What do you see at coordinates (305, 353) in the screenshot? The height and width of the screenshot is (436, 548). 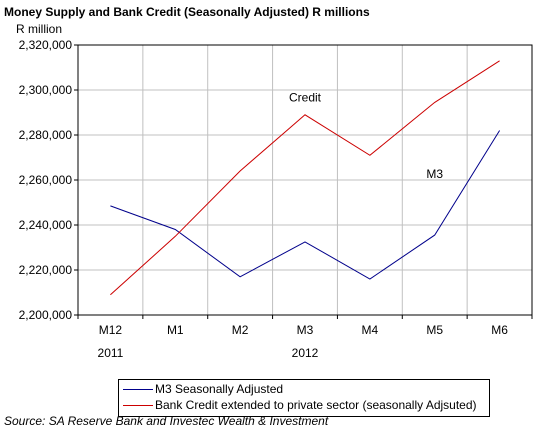 I see `x-year-label: 2012` at bounding box center [305, 353].